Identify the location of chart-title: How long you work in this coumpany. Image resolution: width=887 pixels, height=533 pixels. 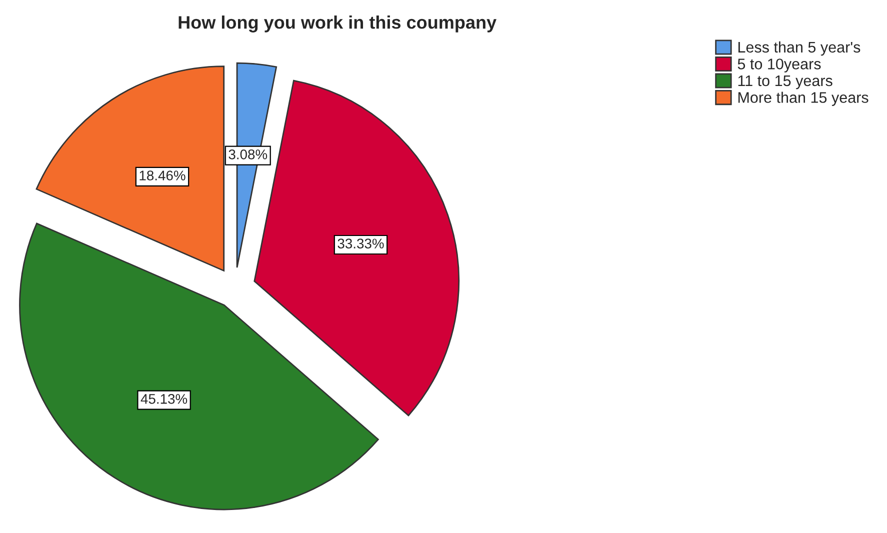
(337, 24).